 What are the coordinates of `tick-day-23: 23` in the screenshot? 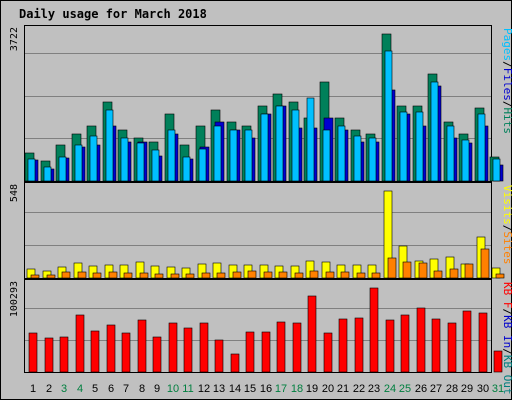 It's located at (374, 389).